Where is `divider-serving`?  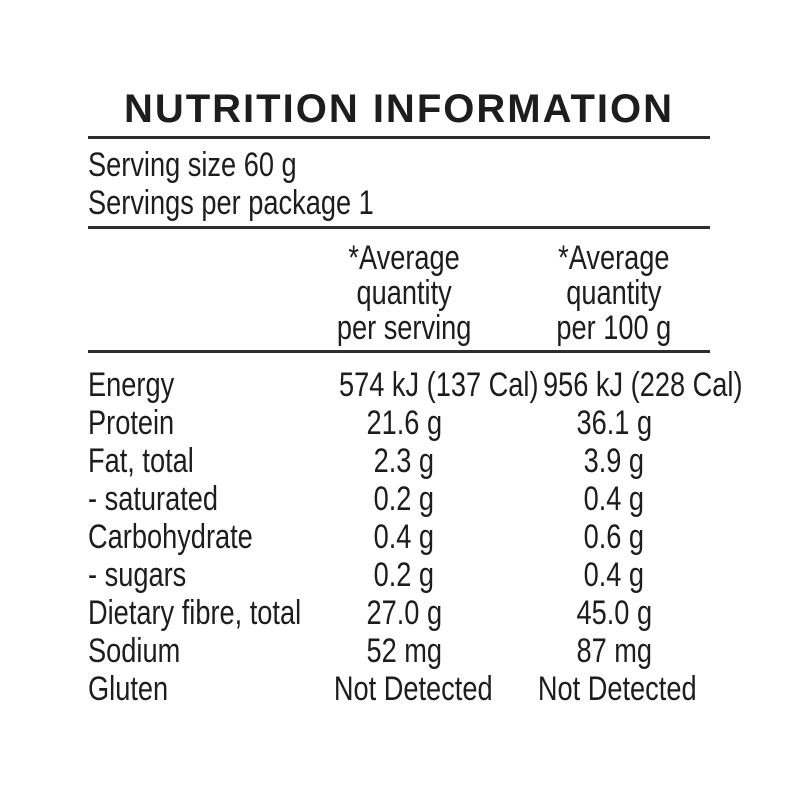 divider-serving is located at coordinates (399, 227).